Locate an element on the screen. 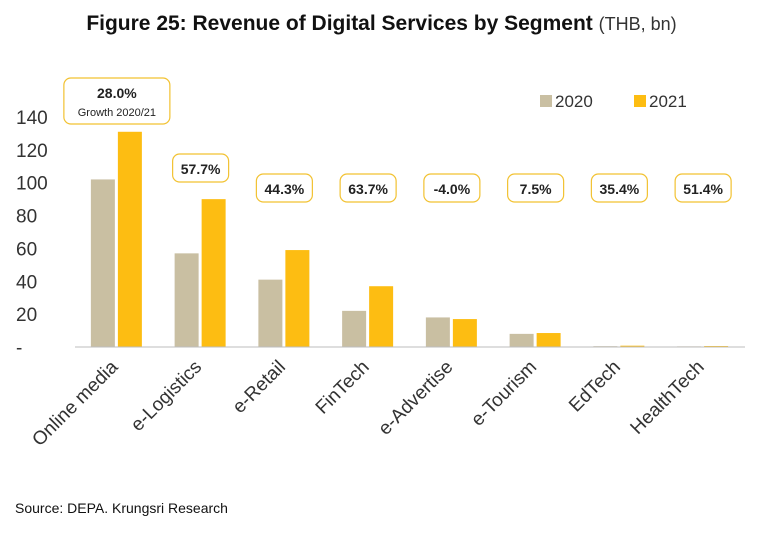 Image resolution: width=763 pixels, height=533 pixels. x-tick-label: e-Tourism is located at coordinates (504, 394).